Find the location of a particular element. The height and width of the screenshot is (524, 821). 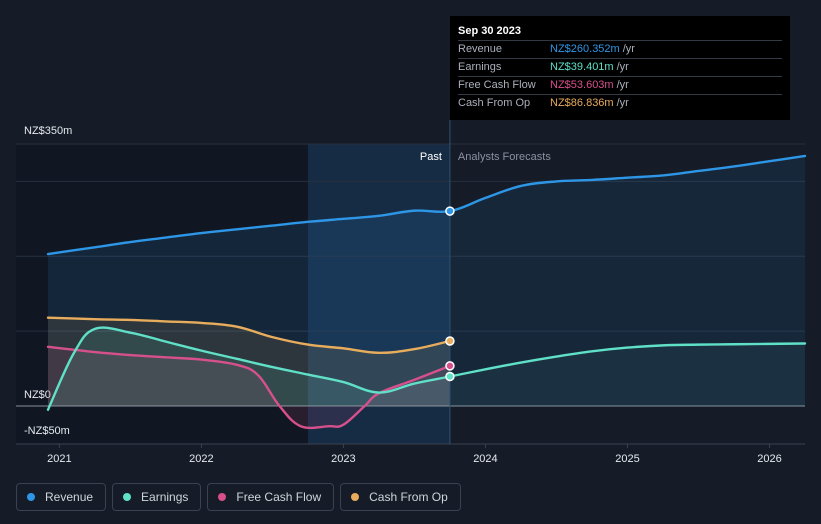

series-area-earnings-forecast is located at coordinates (627, 374).